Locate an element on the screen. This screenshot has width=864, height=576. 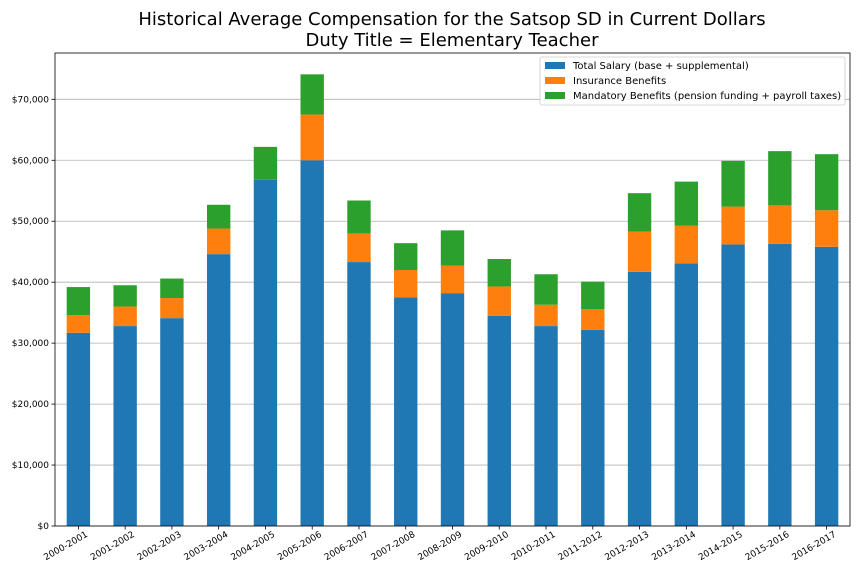
x-tick-label: 2007-2008 is located at coordinates (394, 546).